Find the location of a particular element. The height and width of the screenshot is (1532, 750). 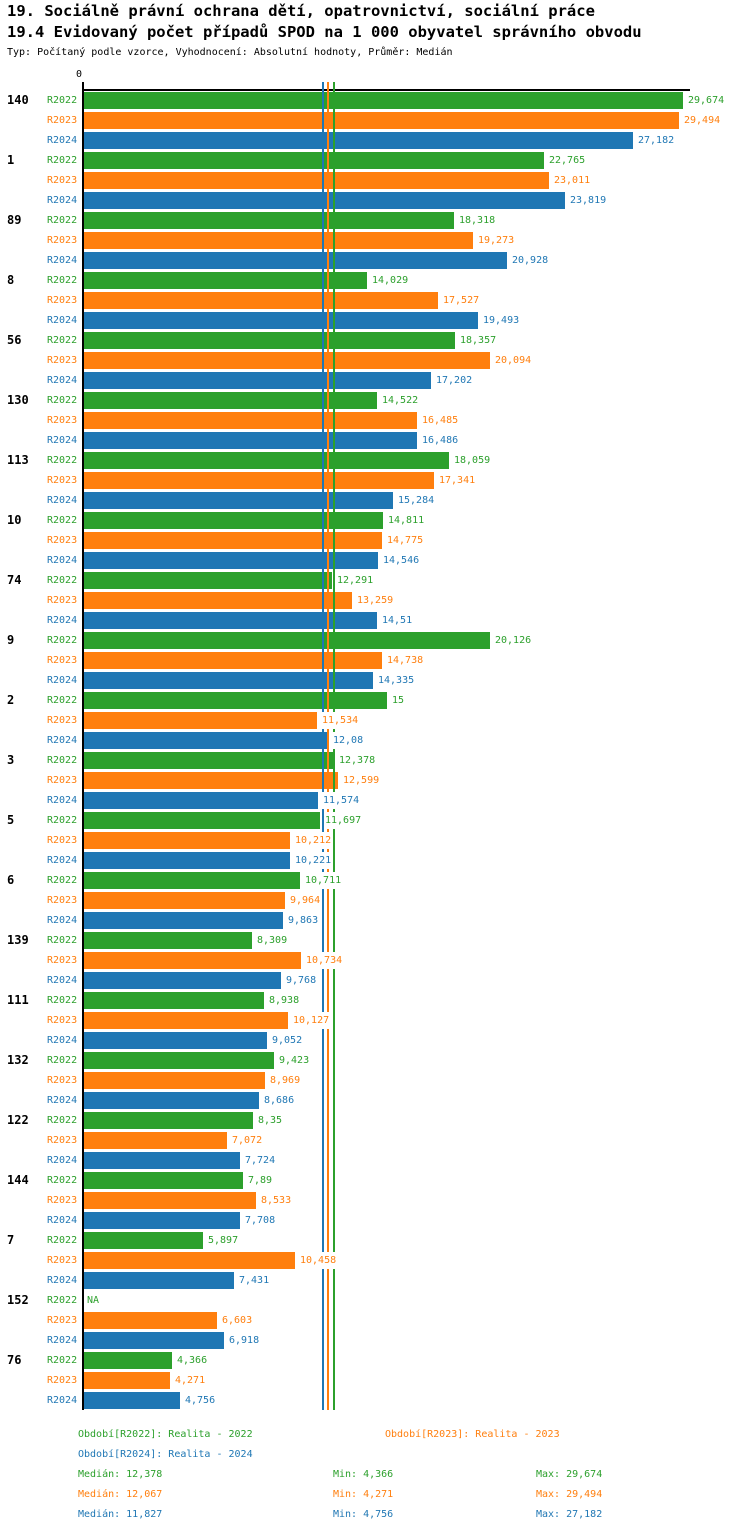

x-axis-origin-label: 0 is located at coordinates (79, 74).